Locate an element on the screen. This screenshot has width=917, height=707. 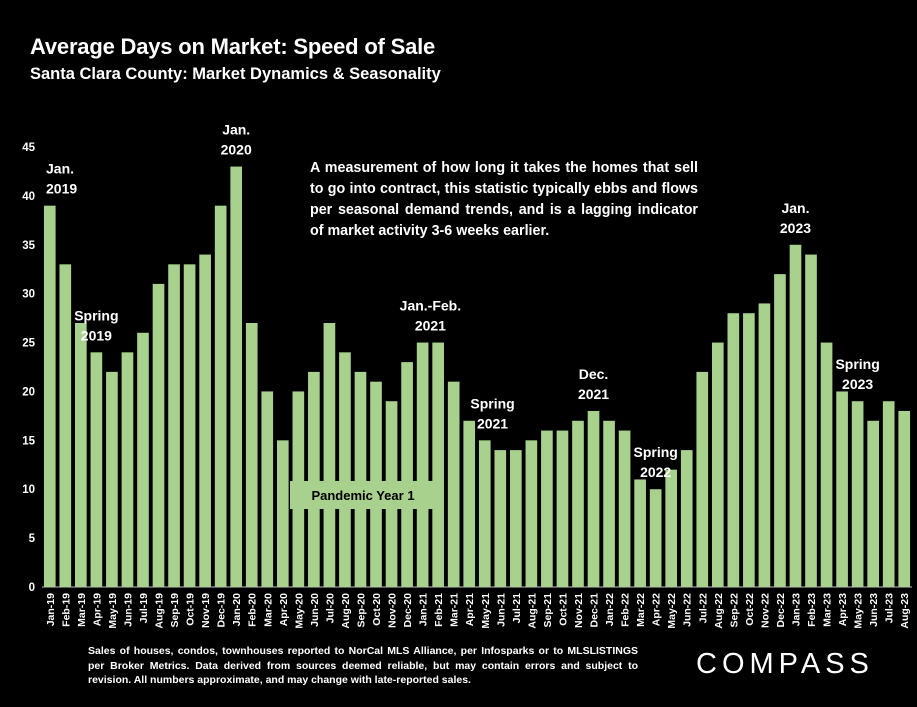
bar-annotation: 2019 is located at coordinates (96, 335).